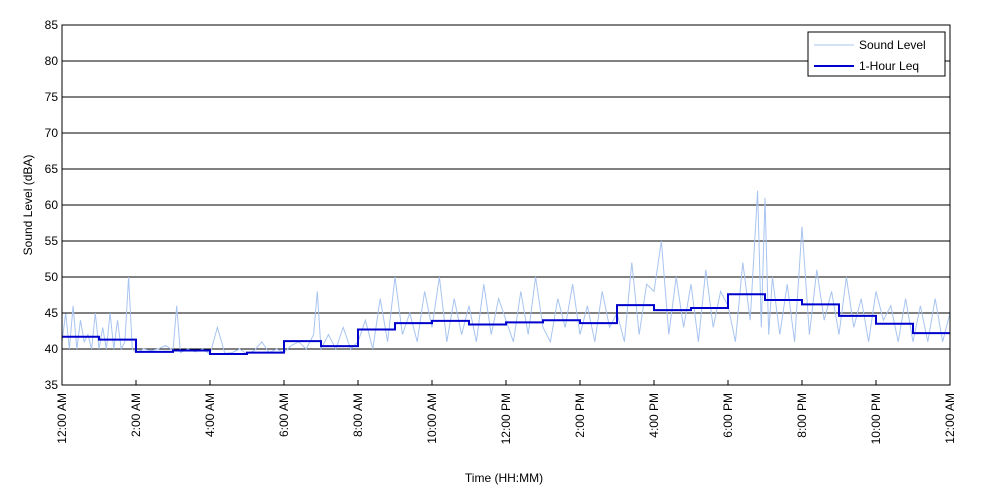 The height and width of the screenshot is (500, 1000). I want to click on legend-box, so click(876, 54).